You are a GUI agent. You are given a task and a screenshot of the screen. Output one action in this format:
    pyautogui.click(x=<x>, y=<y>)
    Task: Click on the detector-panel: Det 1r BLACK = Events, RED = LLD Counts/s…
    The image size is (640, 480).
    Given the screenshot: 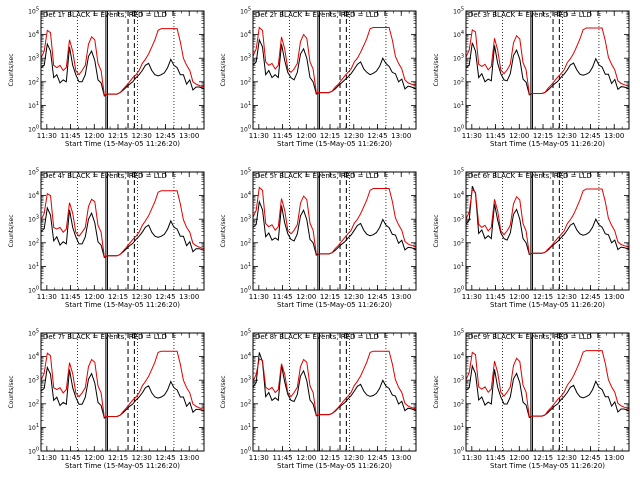 What is the action you would take?
    pyautogui.click(x=106, y=77)
    